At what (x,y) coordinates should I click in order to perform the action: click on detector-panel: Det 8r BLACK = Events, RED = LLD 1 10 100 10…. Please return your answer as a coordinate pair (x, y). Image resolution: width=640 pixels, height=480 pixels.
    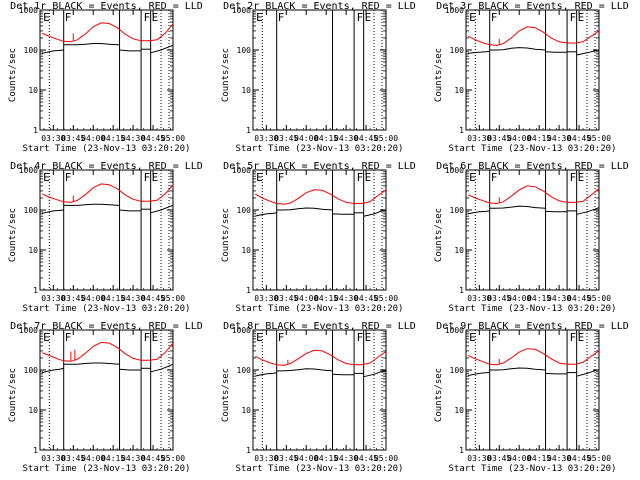
    Looking at the image, I should click on (318, 397).